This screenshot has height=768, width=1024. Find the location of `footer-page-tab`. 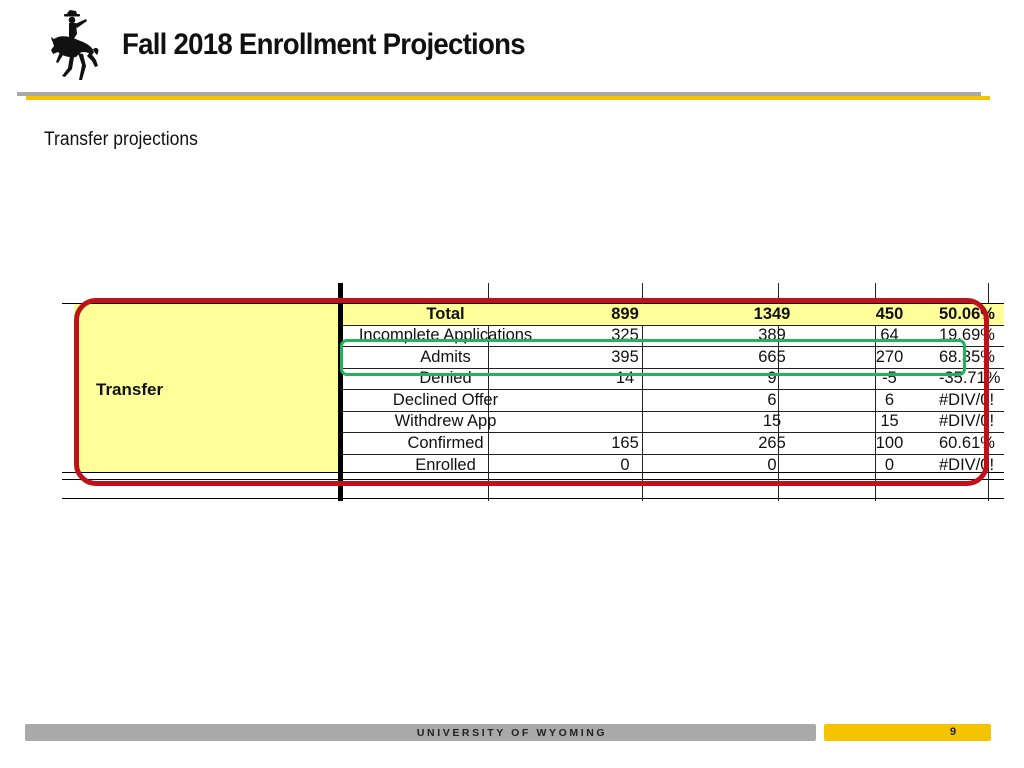

footer-page-tab is located at coordinates (907, 732).